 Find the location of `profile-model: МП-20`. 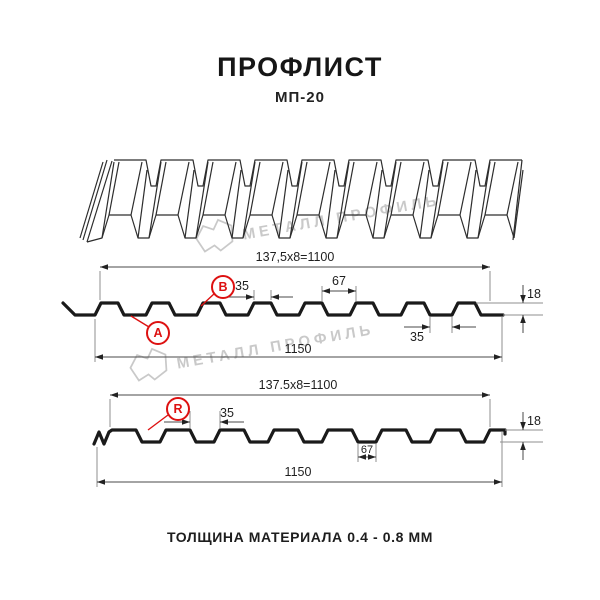

profile-model: МП-20 is located at coordinates (300, 97).